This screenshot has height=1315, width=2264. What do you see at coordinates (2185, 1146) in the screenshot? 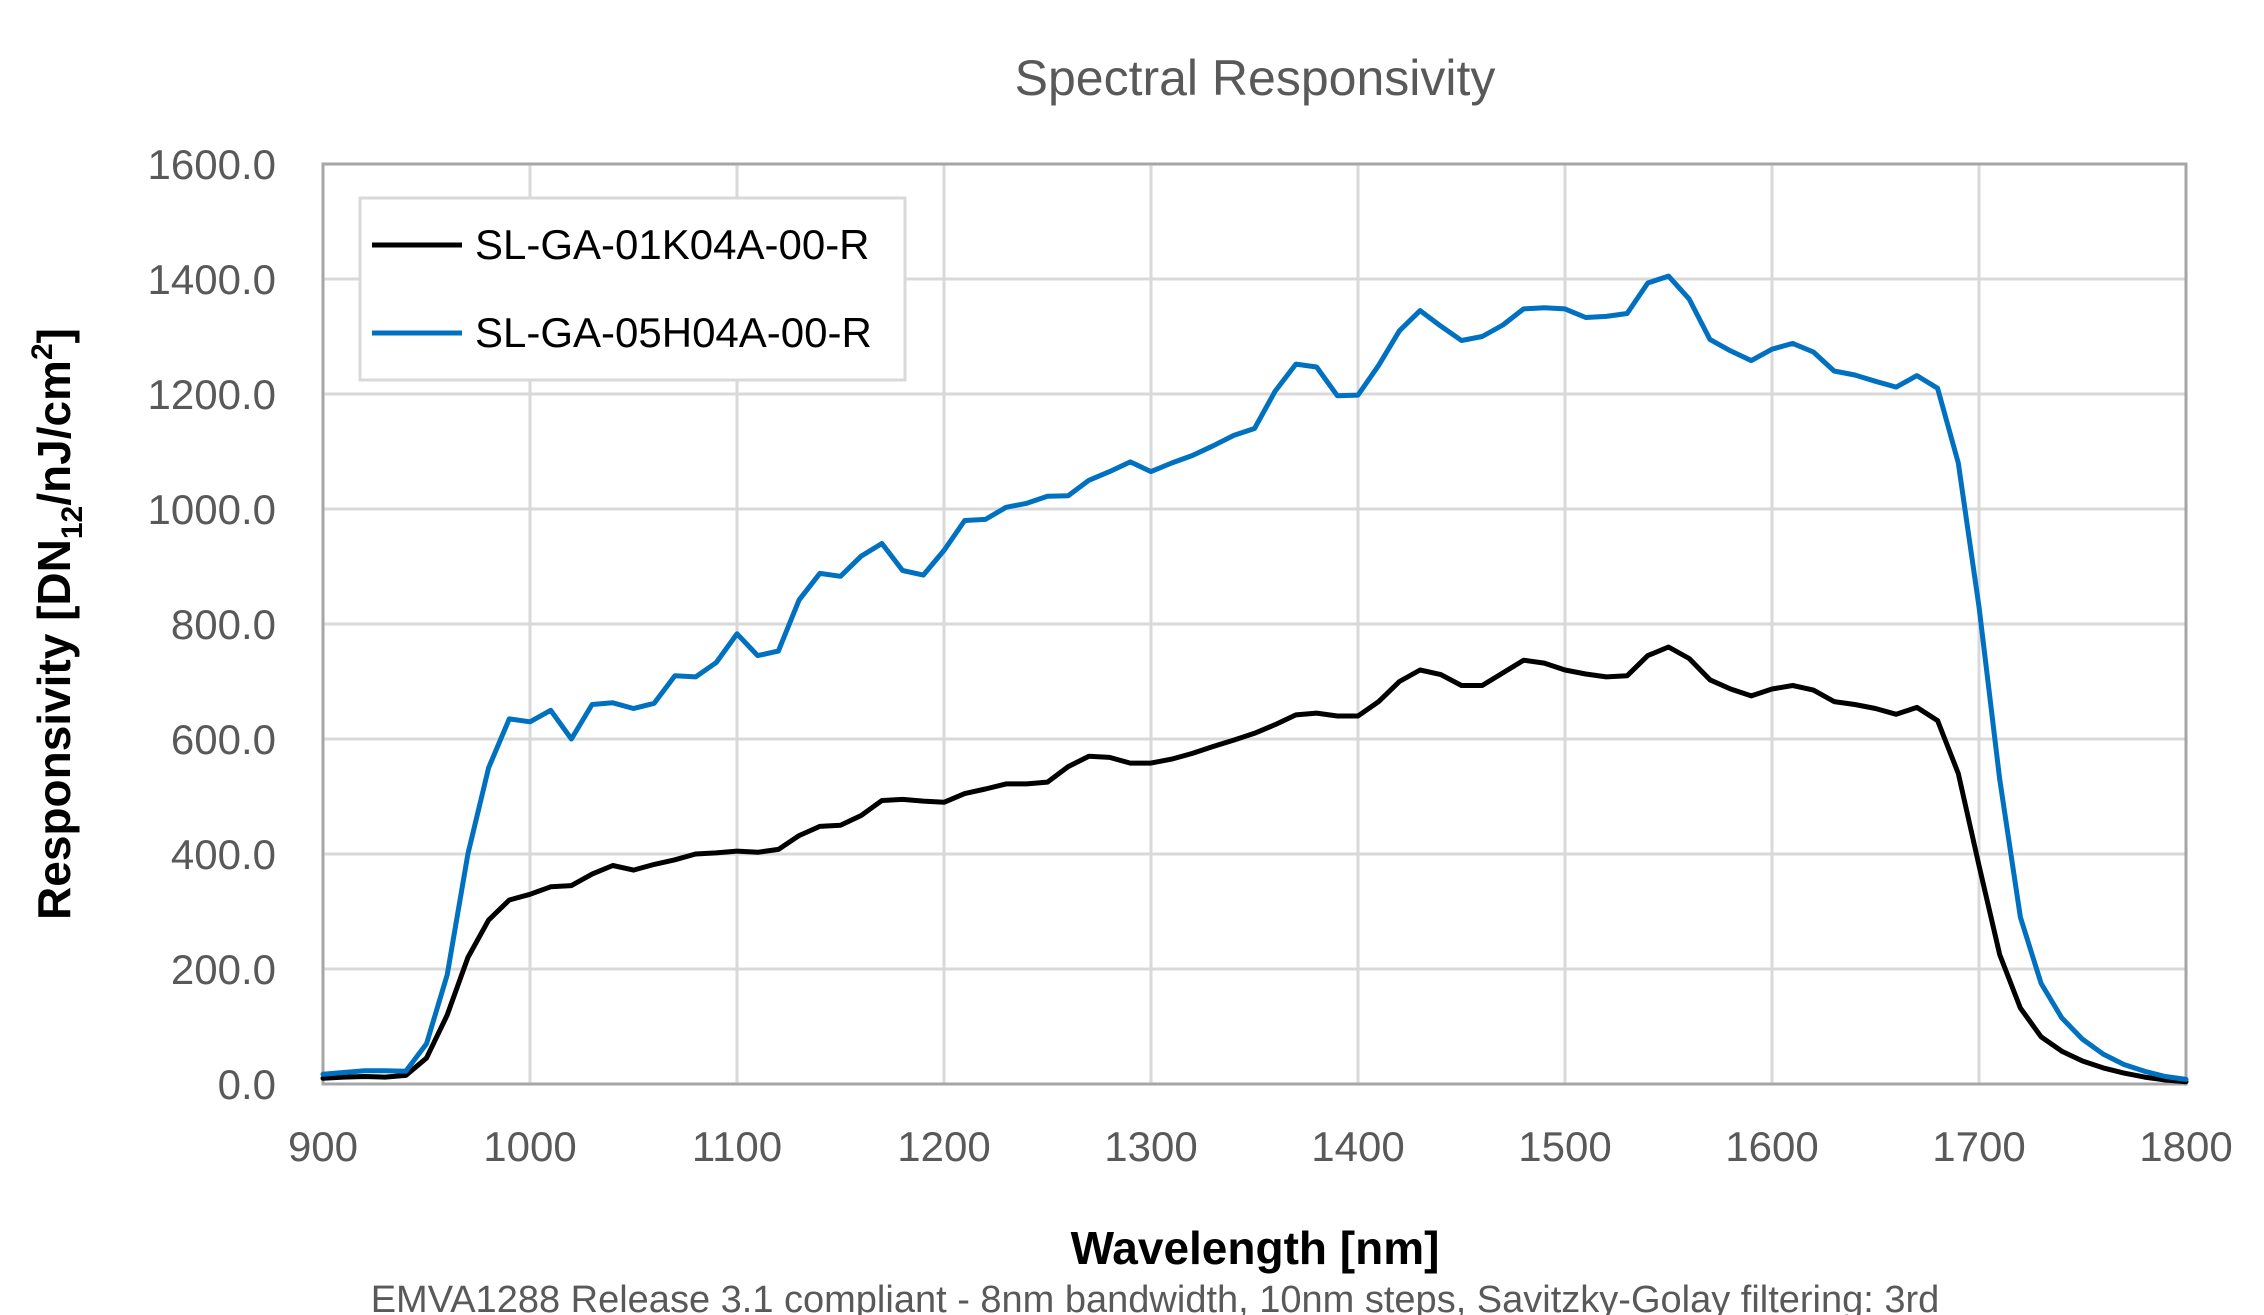
I see `x-tick-label: 1800` at bounding box center [2185, 1146].